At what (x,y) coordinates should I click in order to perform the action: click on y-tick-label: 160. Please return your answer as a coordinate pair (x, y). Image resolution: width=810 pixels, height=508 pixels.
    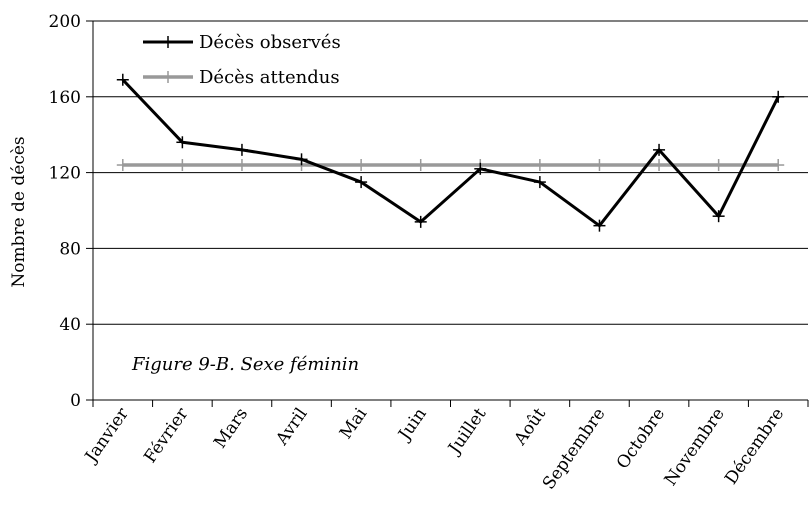
    Looking at the image, I should click on (65, 98).